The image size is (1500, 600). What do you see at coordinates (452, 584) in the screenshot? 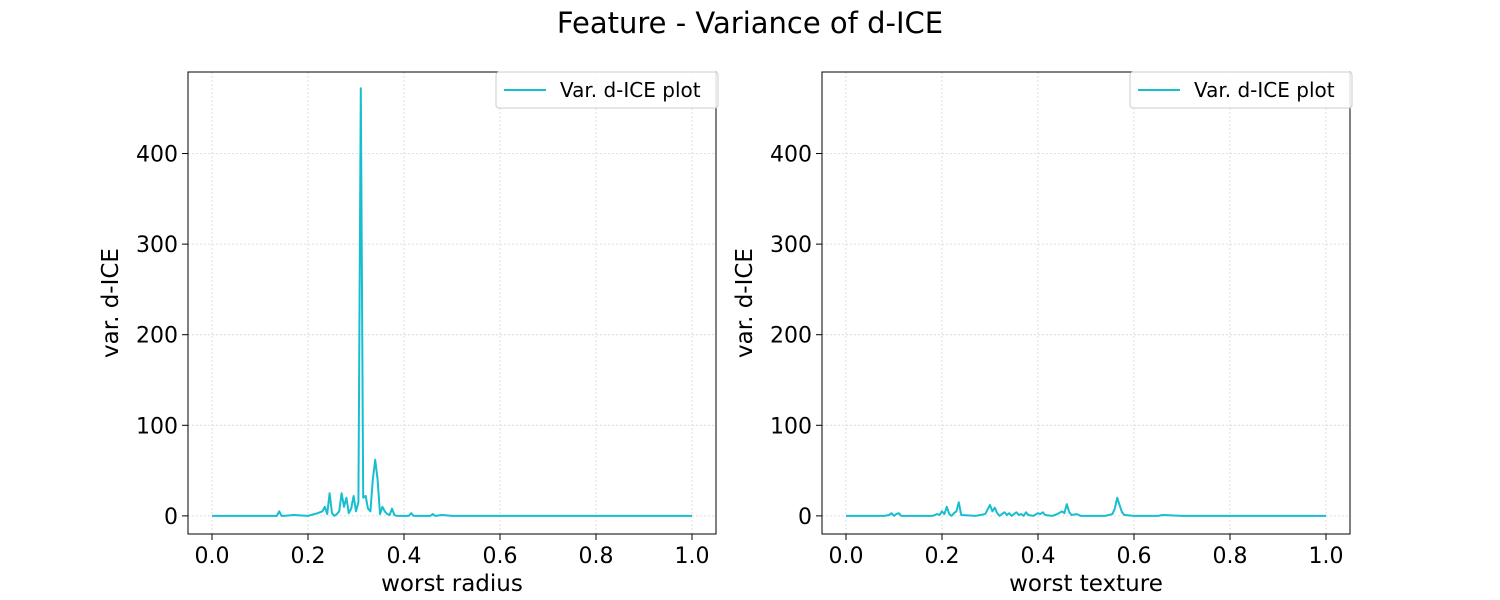
I see `x-axis-label: worst radius` at bounding box center [452, 584].